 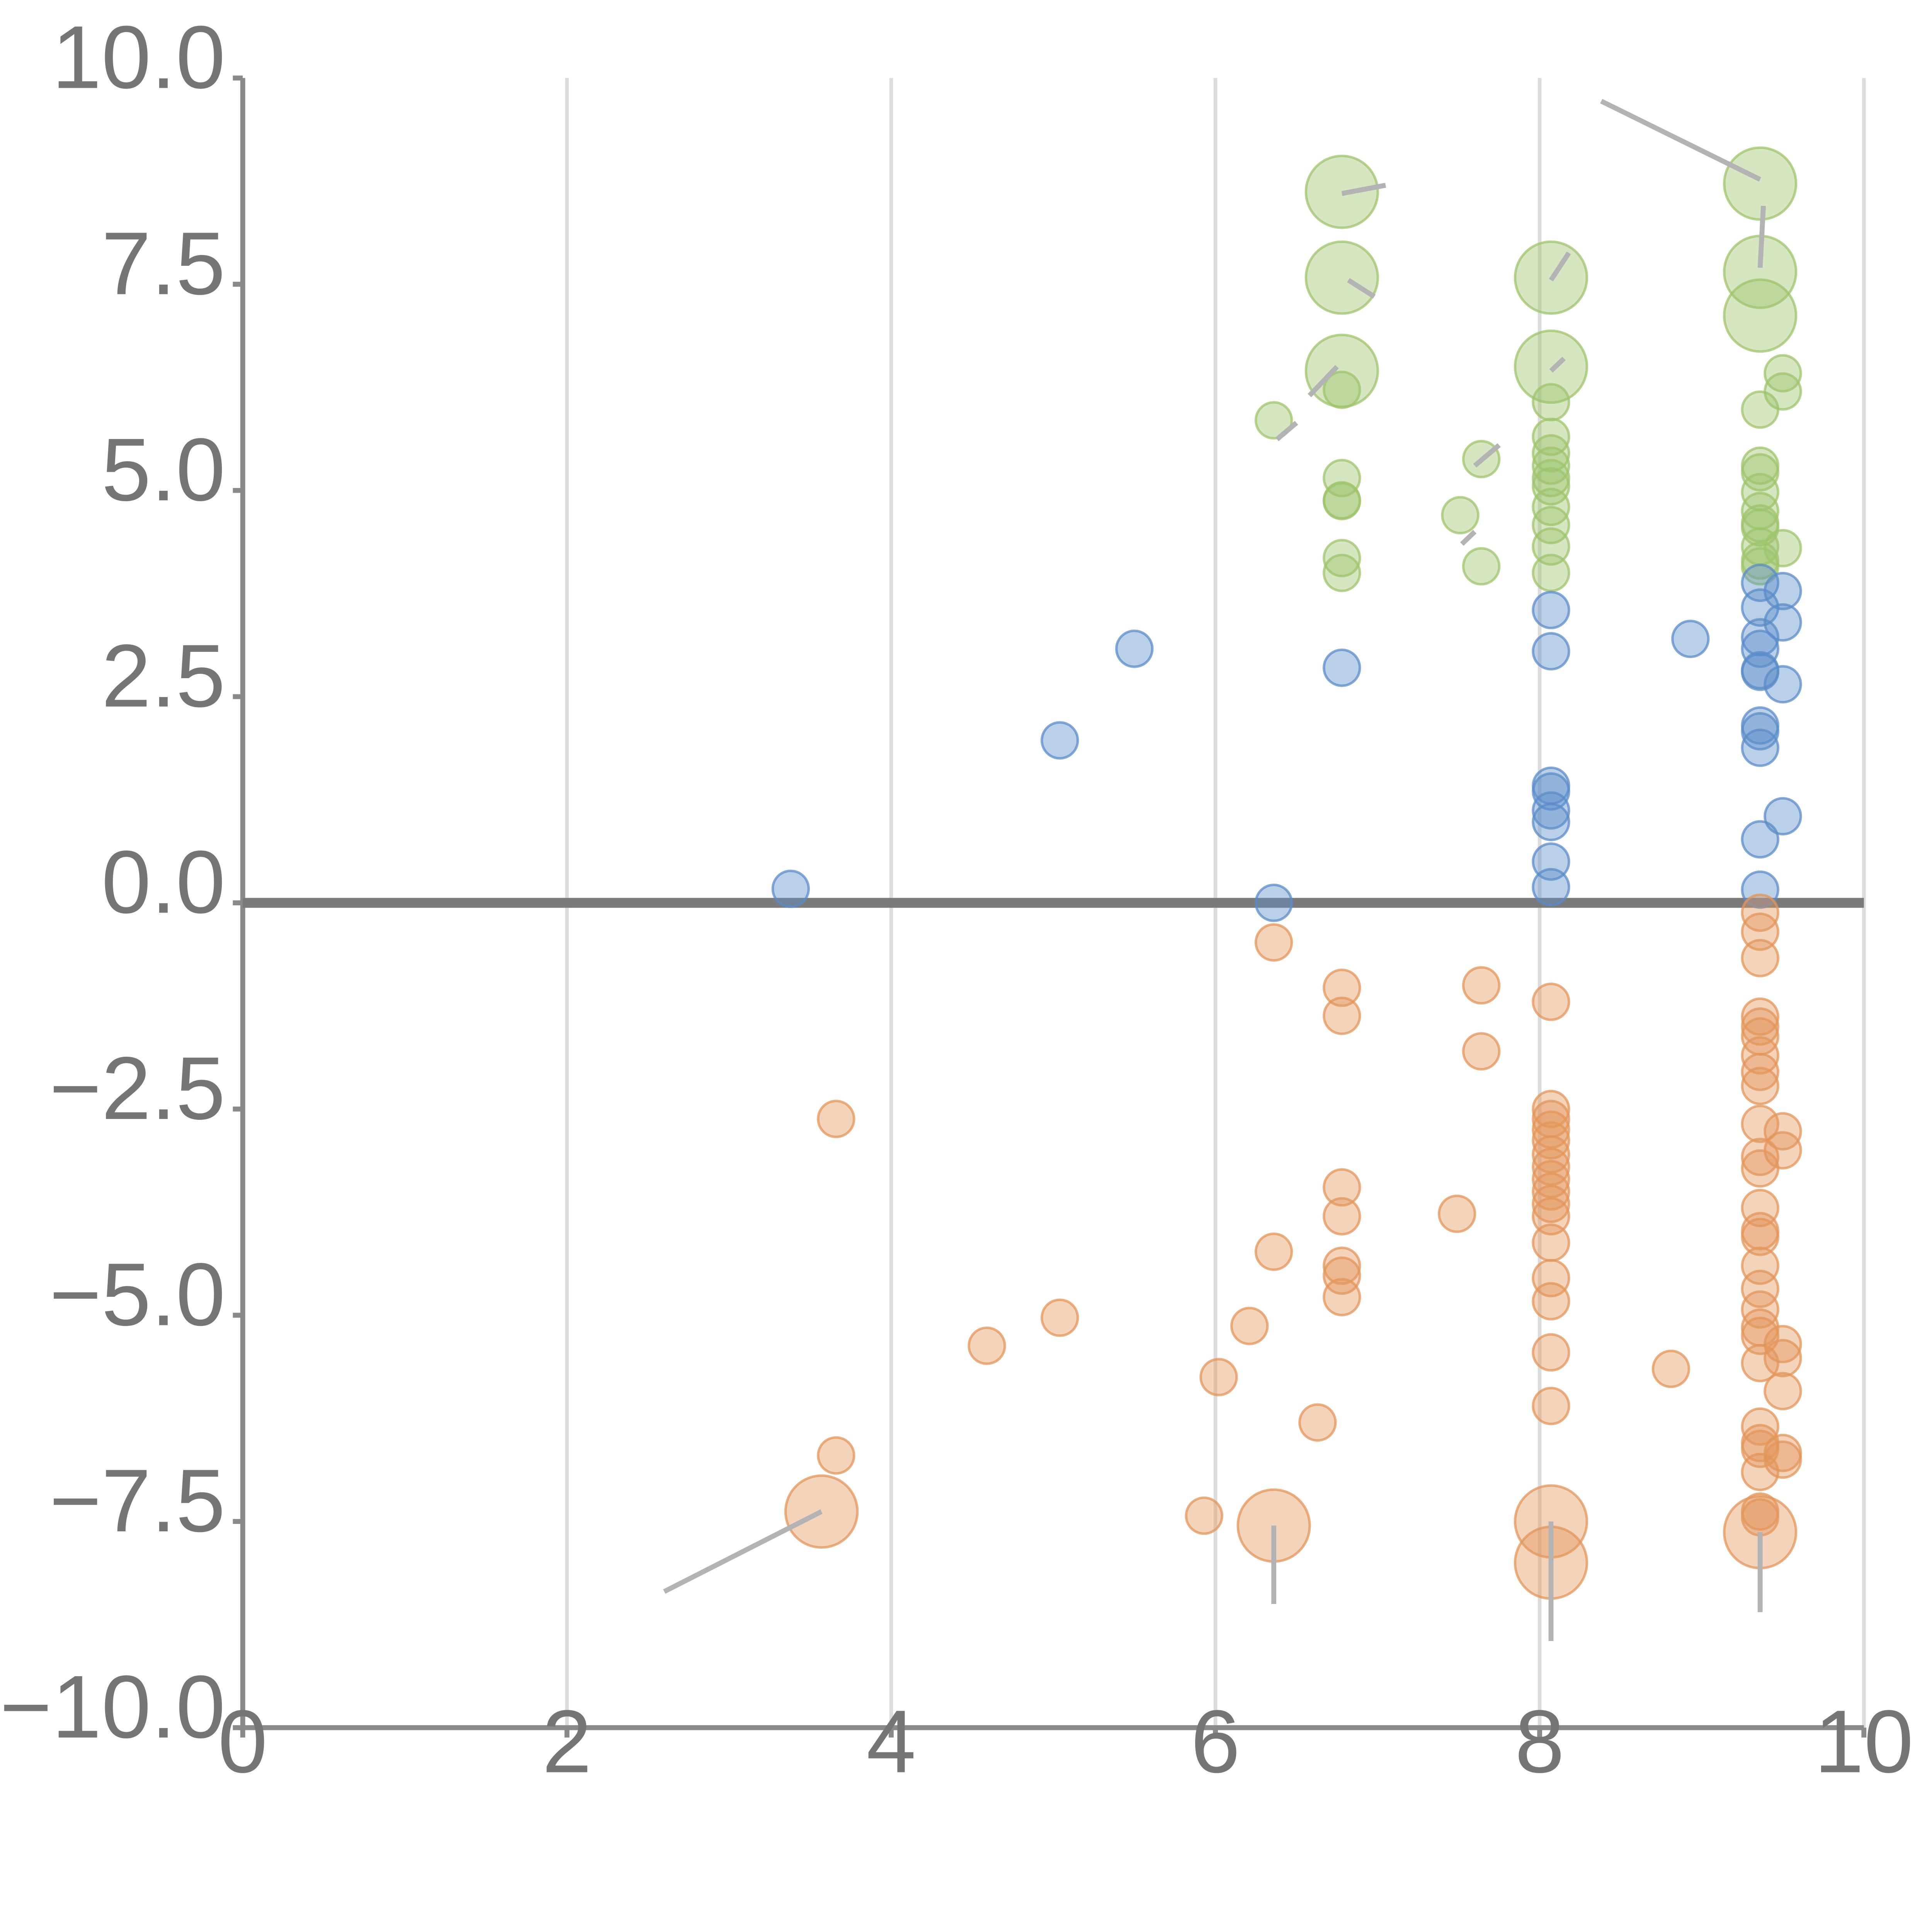 What do you see at coordinates (164, 882) in the screenshot?
I see `y-tick-label: 0.0` at bounding box center [164, 882].